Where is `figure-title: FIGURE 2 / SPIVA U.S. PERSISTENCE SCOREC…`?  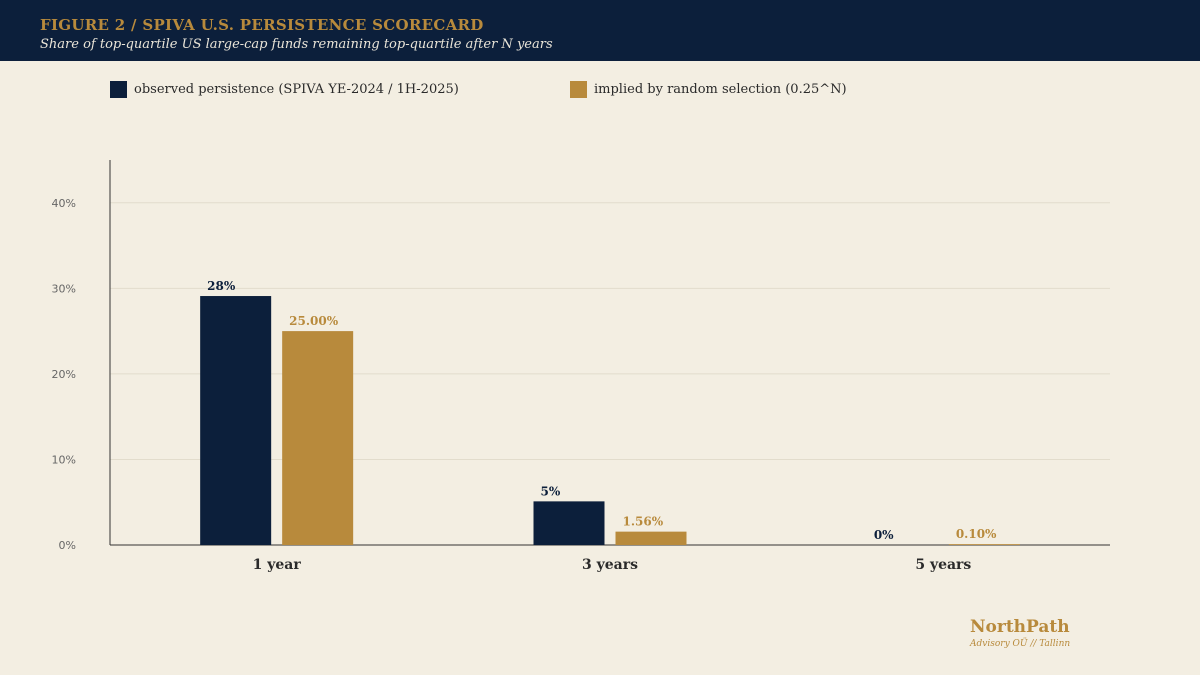 figure-title: FIGURE 2 / SPIVA U.S. PERSISTENCE SCOREC… is located at coordinates (262, 25).